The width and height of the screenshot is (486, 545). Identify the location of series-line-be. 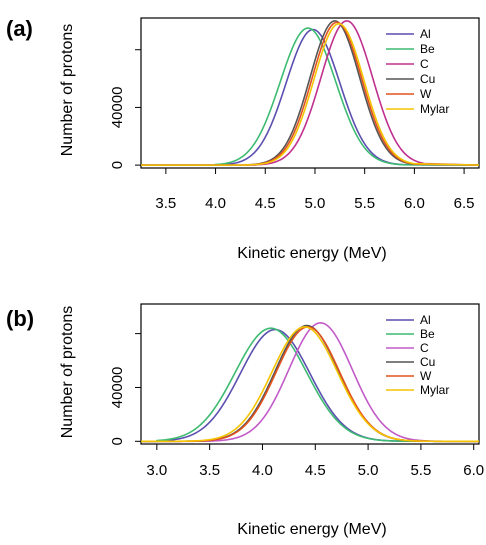
(310, 385).